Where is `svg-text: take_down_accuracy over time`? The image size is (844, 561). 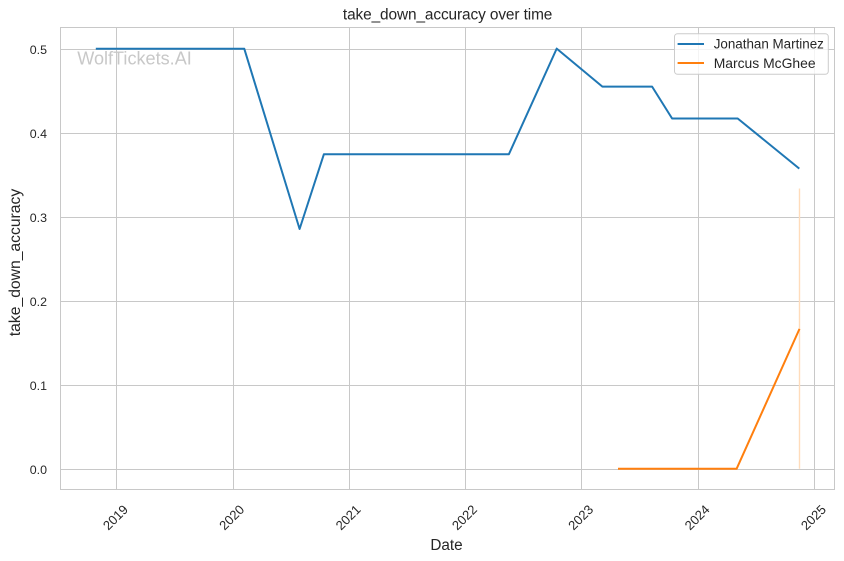
svg-text: take_down_accuracy over time is located at coordinates (447, 15).